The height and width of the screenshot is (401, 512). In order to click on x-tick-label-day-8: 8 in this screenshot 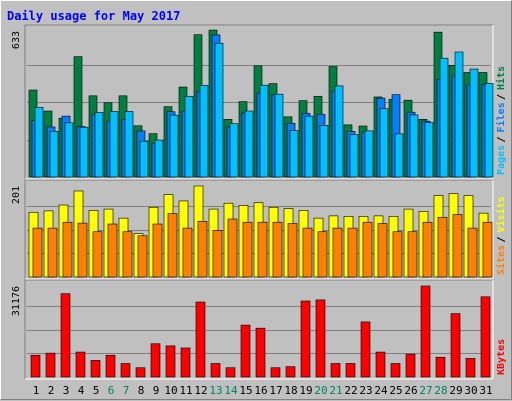, I will do `click(141, 390)`.